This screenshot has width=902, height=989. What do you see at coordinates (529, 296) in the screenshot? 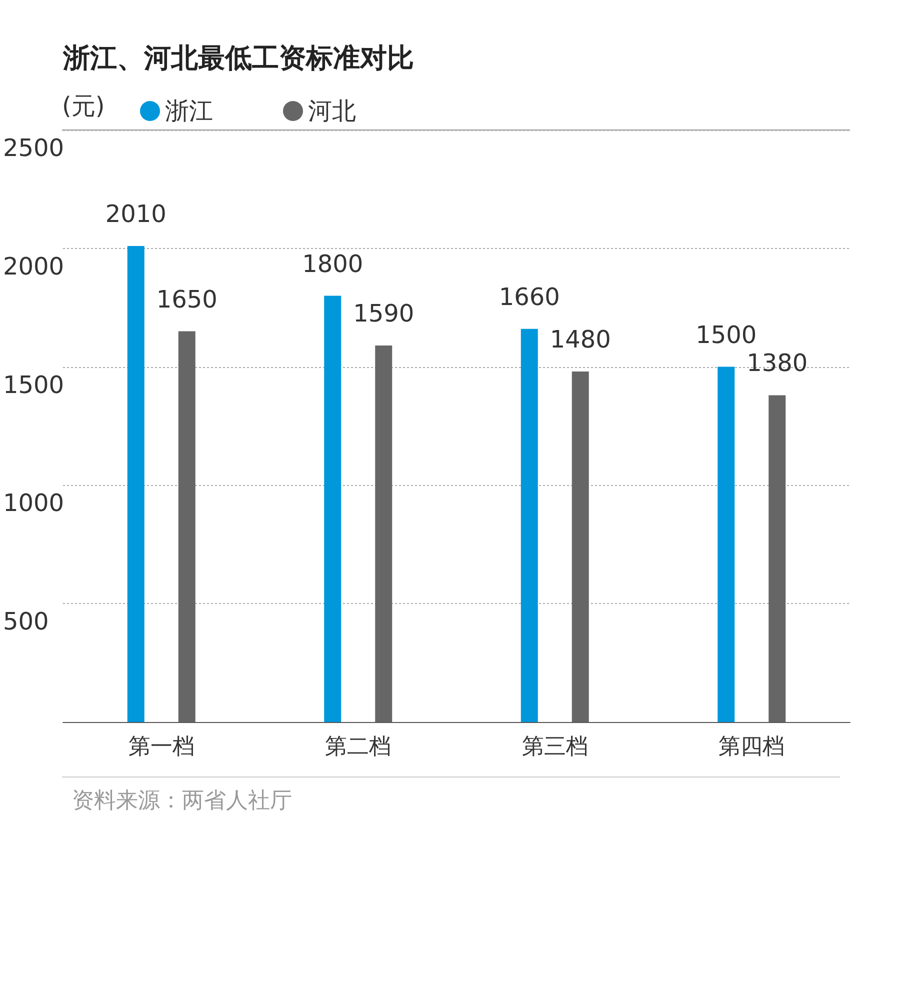
I see `data-label: 1660` at bounding box center [529, 296].